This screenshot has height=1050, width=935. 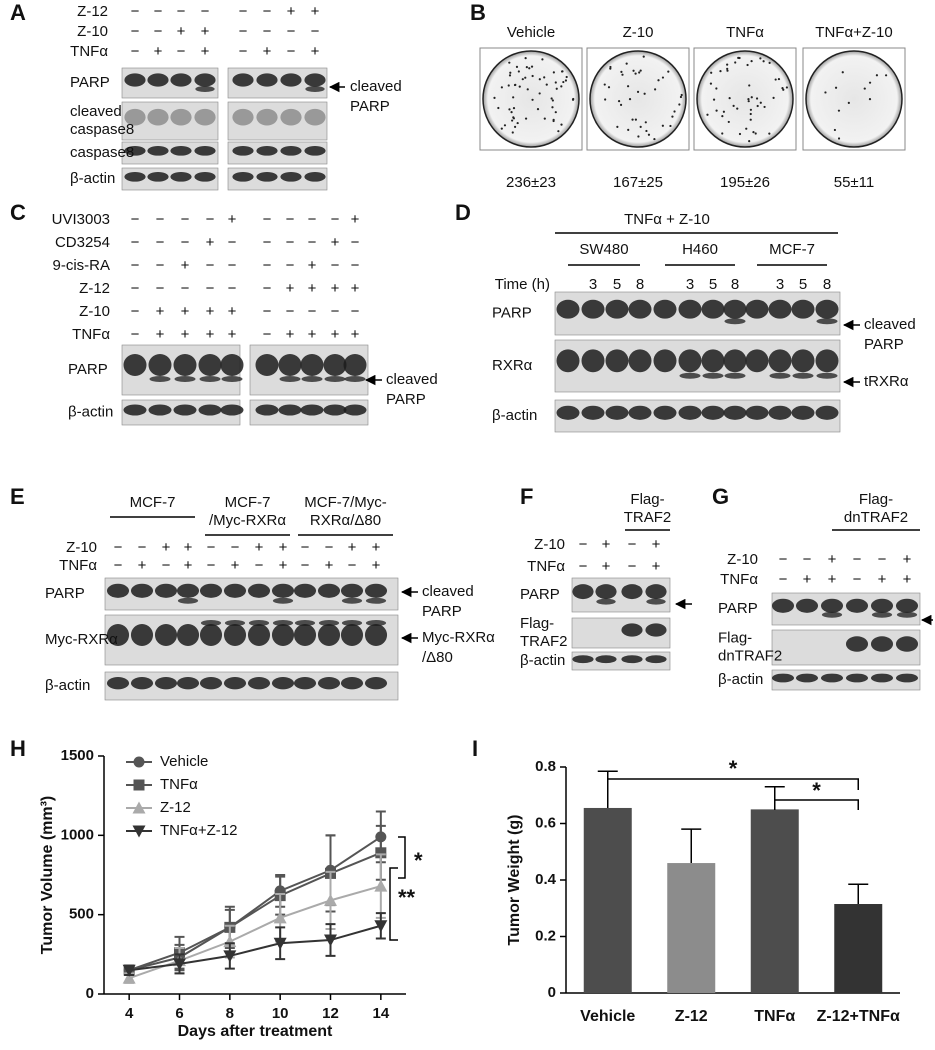 I want to click on row-label: Z-10, so click(x=549, y=544).